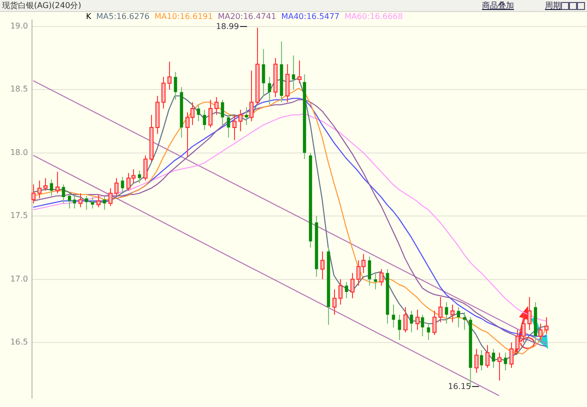 The height and width of the screenshot is (407, 587). What do you see at coordinates (227, 26) in the screenshot?
I see `annotation: 18.99` at bounding box center [227, 26].